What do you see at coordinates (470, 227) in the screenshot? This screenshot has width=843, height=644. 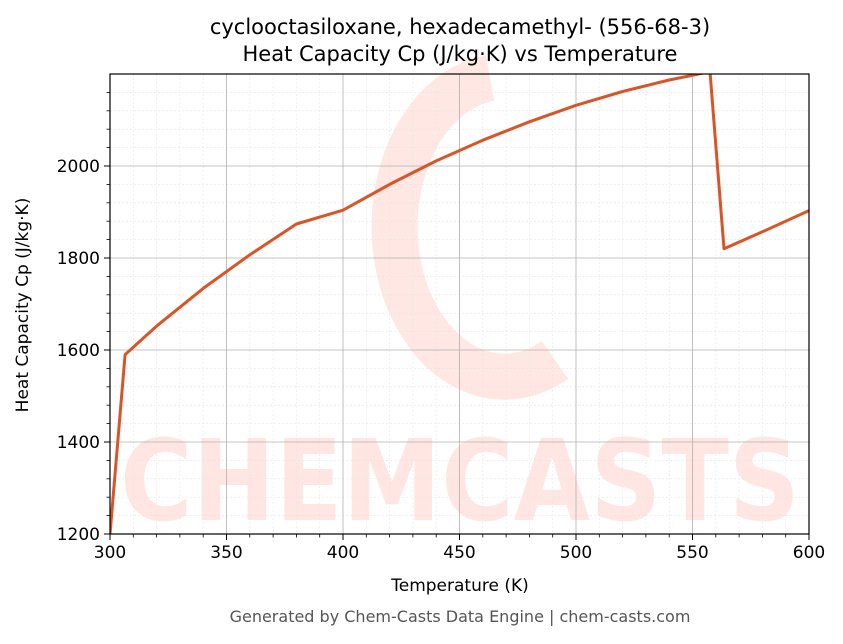 I see `watermark-logo-arc` at bounding box center [470, 227].